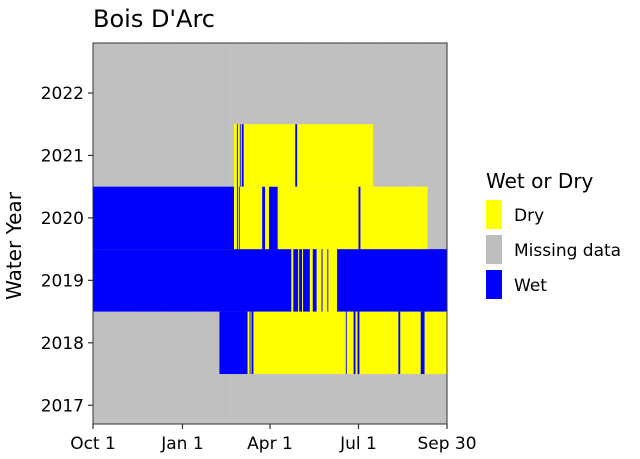 The width and height of the screenshot is (640, 459). What do you see at coordinates (62, 94) in the screenshot?
I see `y-tick-label: 2022` at bounding box center [62, 94].